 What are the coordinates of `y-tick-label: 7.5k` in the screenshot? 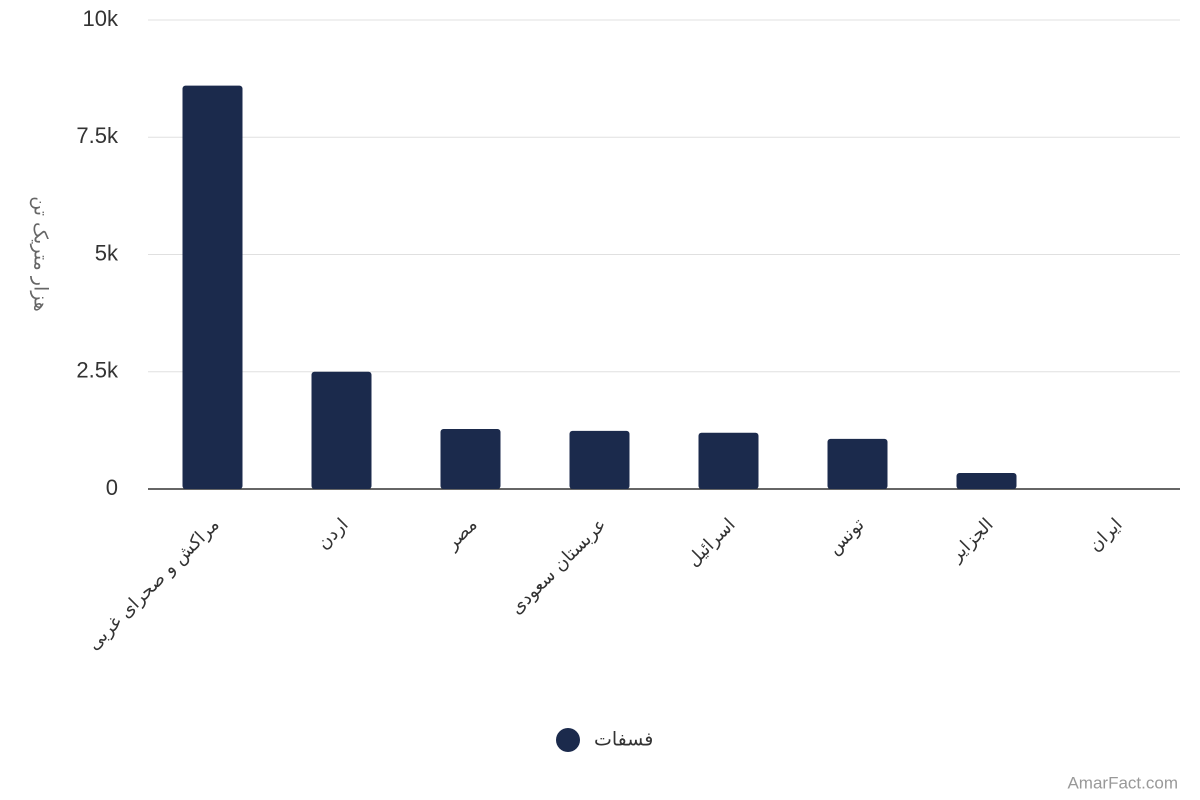 It's located at (97, 135).